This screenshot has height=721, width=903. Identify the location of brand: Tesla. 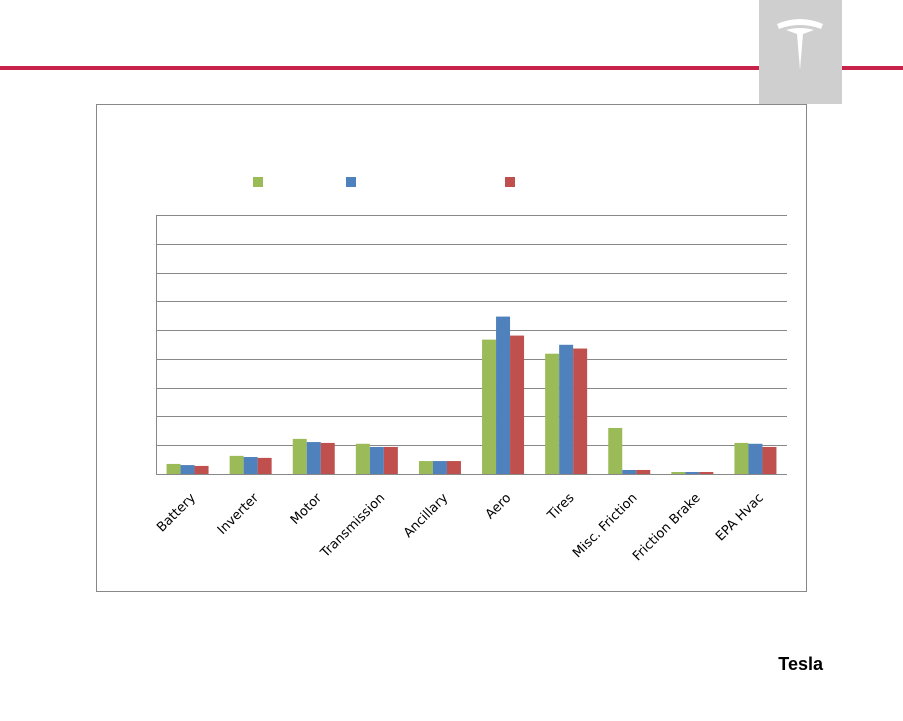
(801, 664).